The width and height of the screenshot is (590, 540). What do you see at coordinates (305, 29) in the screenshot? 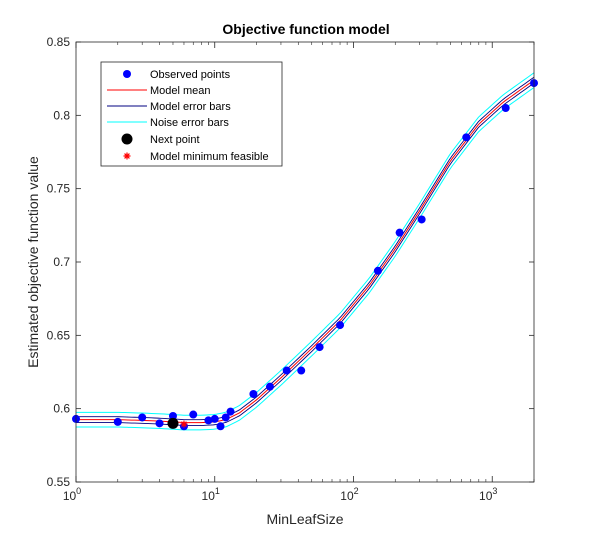
I see `chart-title: Objective function model` at bounding box center [305, 29].